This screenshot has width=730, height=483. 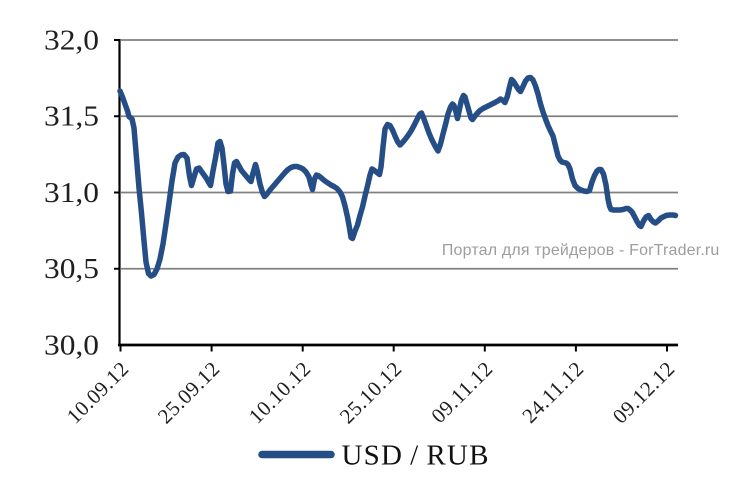 I want to click on svg-text: 30,5, so click(x=71, y=269).